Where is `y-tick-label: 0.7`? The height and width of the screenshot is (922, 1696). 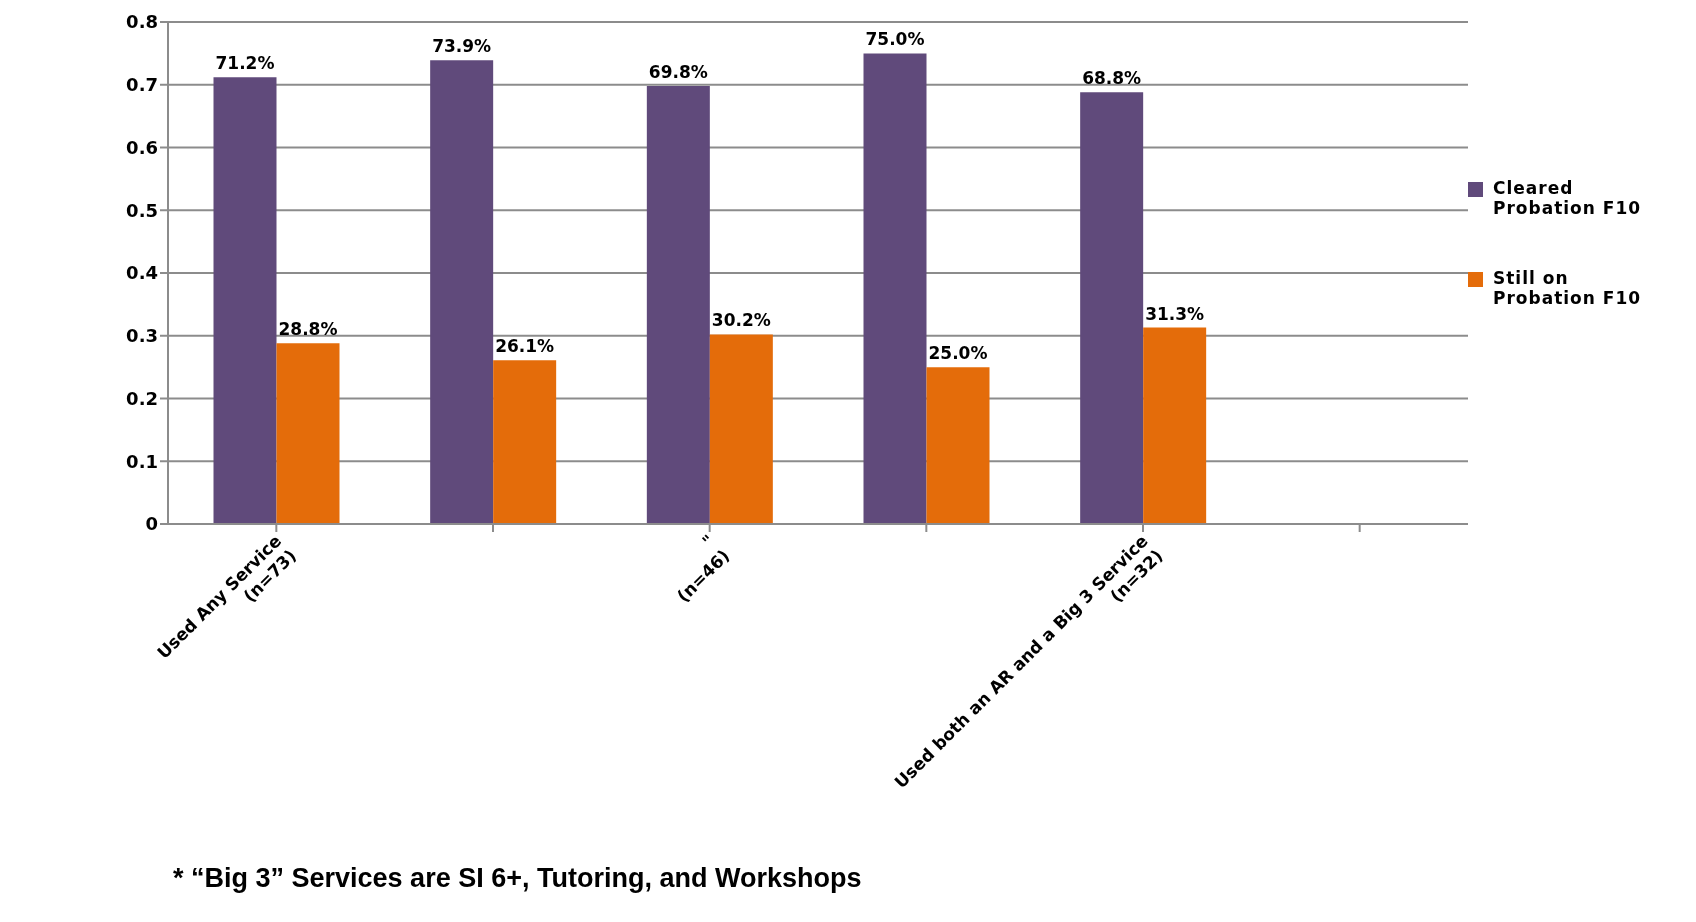 y-tick-label: 0.7 is located at coordinates (142, 85).